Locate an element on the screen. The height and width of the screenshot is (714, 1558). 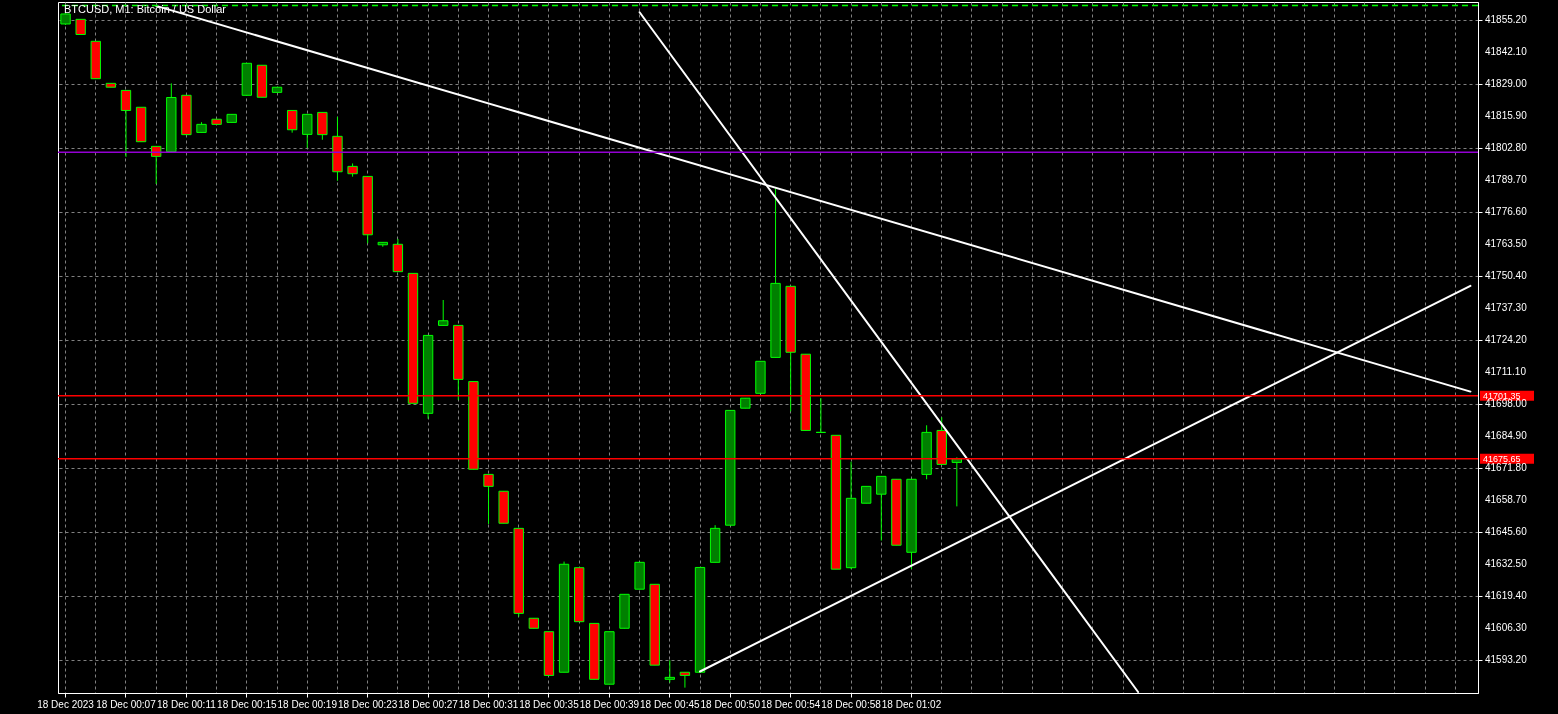
x-tick-label: 18 Dec 00:11 is located at coordinates (187, 704).